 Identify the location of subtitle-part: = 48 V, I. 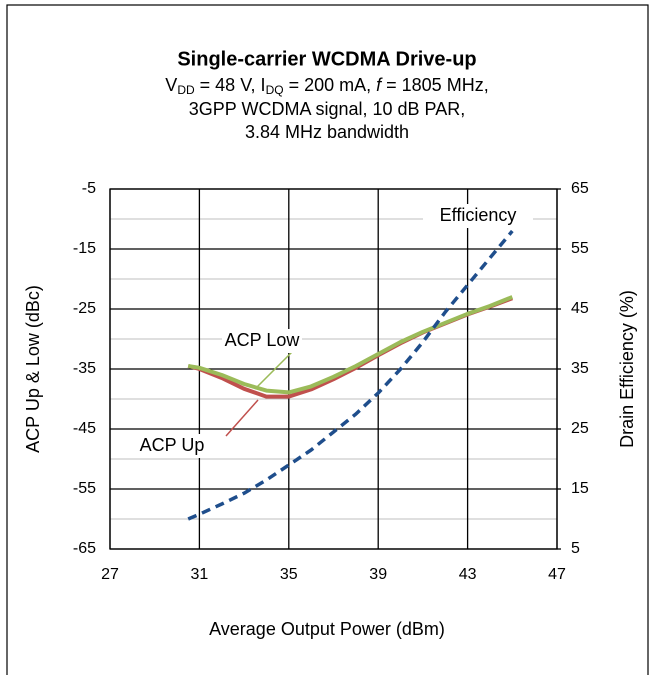
(230, 85).